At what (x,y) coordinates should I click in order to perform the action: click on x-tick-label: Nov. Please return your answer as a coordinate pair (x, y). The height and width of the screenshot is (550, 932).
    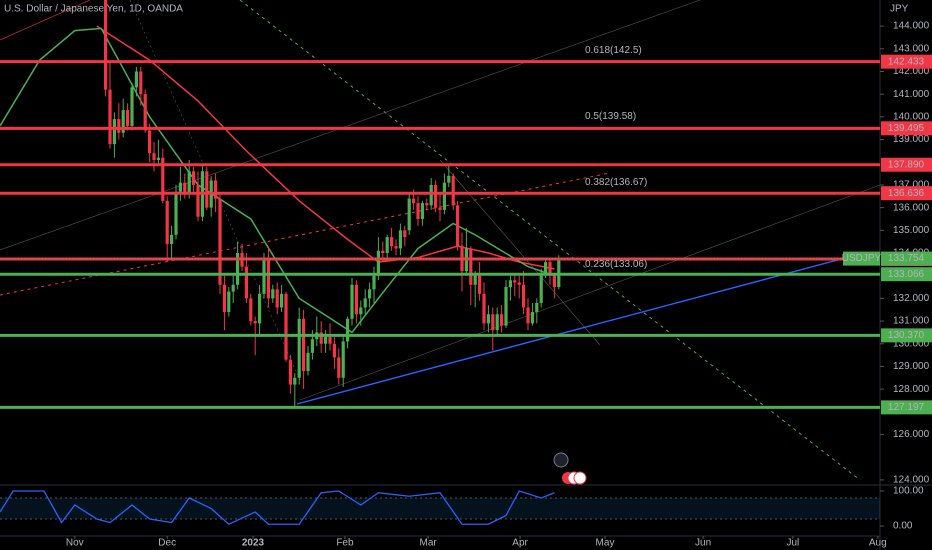
    Looking at the image, I should click on (75, 543).